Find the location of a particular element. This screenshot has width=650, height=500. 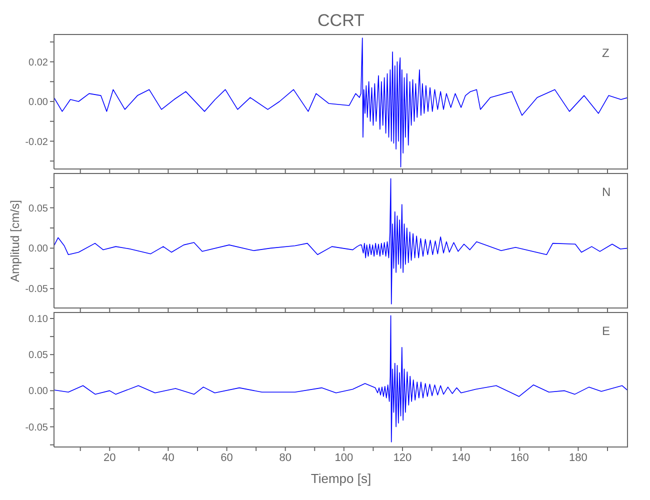

x-tick-label: 20 is located at coordinates (110, 458).